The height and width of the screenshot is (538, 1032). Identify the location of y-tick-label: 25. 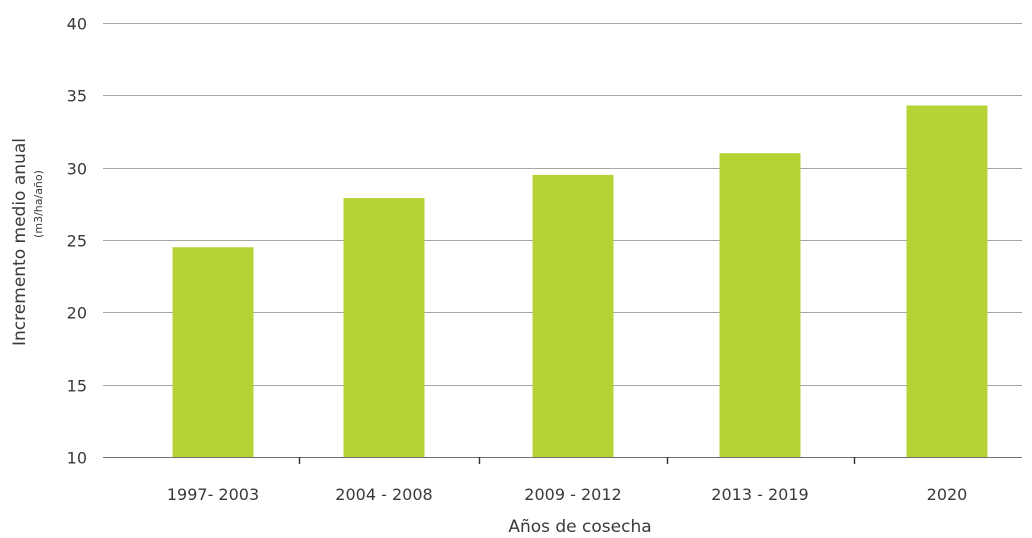
(77, 241).